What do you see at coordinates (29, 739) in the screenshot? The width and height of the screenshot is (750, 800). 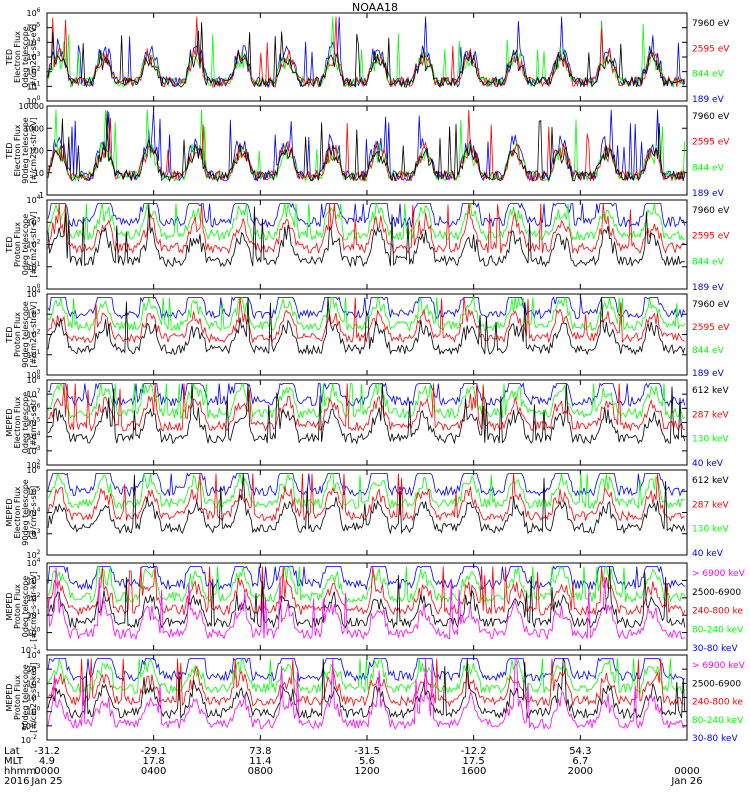 I see `y-tick-label: 10⁻²` at bounding box center [29, 739].